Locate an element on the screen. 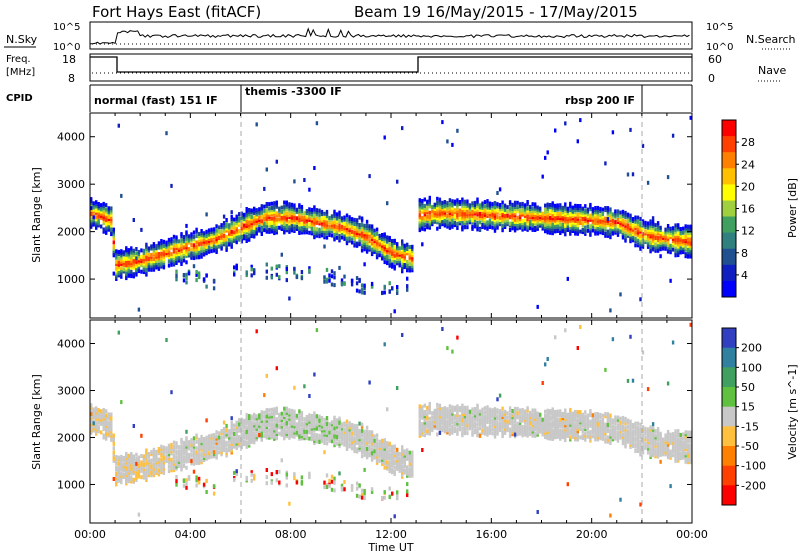 The image size is (800, 554). power-cell-1942 is located at coordinates (500, 217).